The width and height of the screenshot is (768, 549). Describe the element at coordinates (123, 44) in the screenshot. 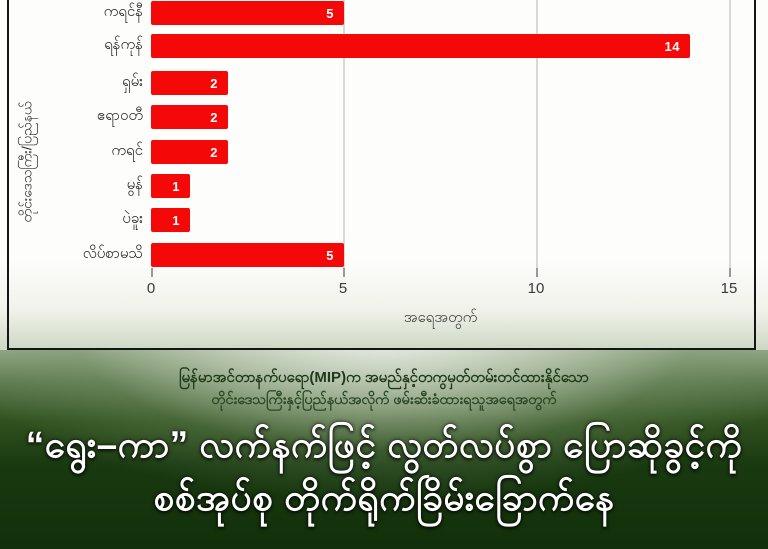

I see `category-label: ရန်ကုန်` at that location.